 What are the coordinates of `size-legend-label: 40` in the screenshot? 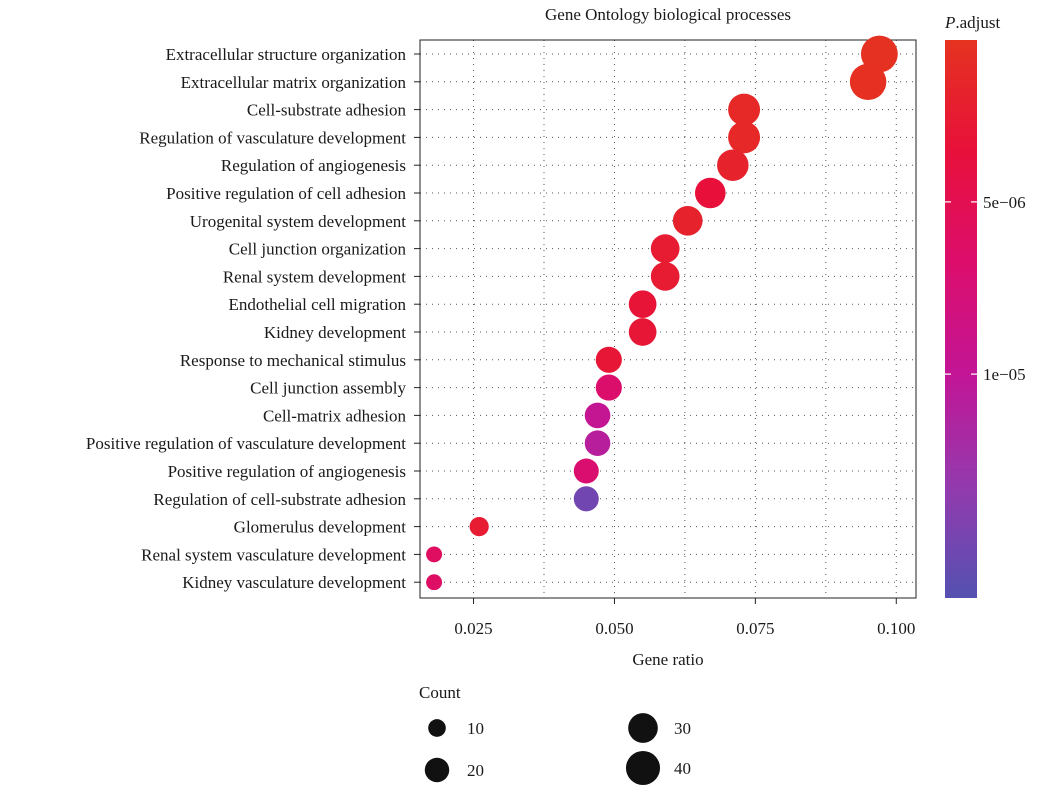 It's located at (682, 768).